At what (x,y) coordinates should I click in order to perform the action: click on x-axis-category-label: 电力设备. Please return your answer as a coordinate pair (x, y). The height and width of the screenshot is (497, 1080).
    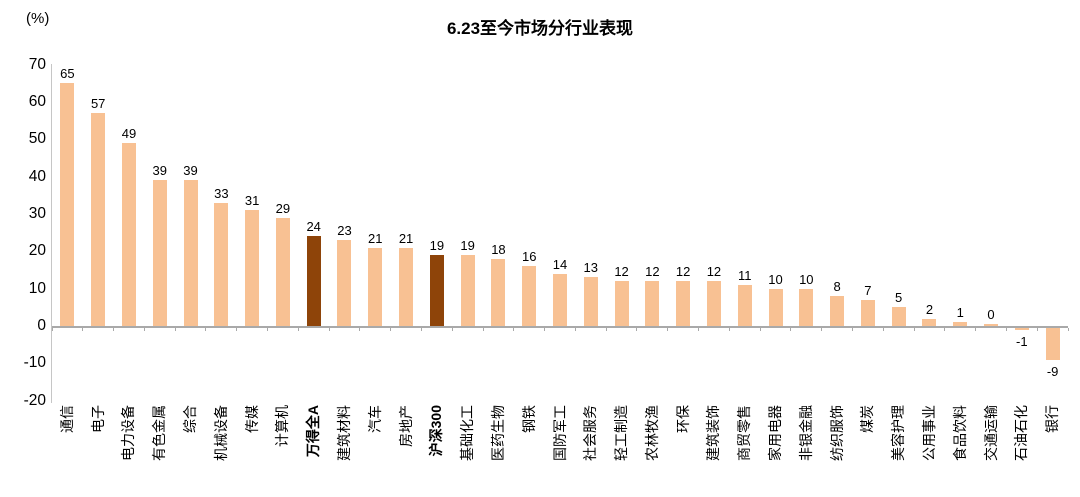
    Looking at the image, I should click on (128, 433).